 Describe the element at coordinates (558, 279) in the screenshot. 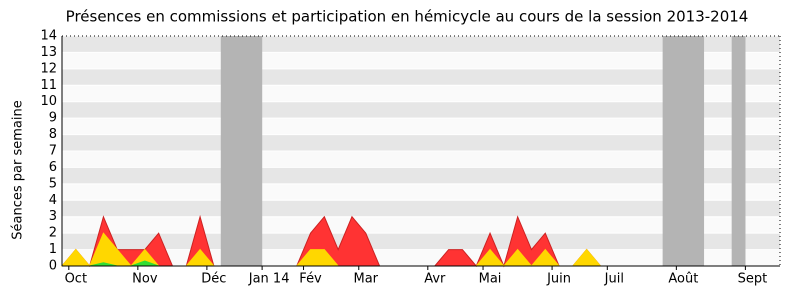

I see `x-tick-label: Juin` at that location.